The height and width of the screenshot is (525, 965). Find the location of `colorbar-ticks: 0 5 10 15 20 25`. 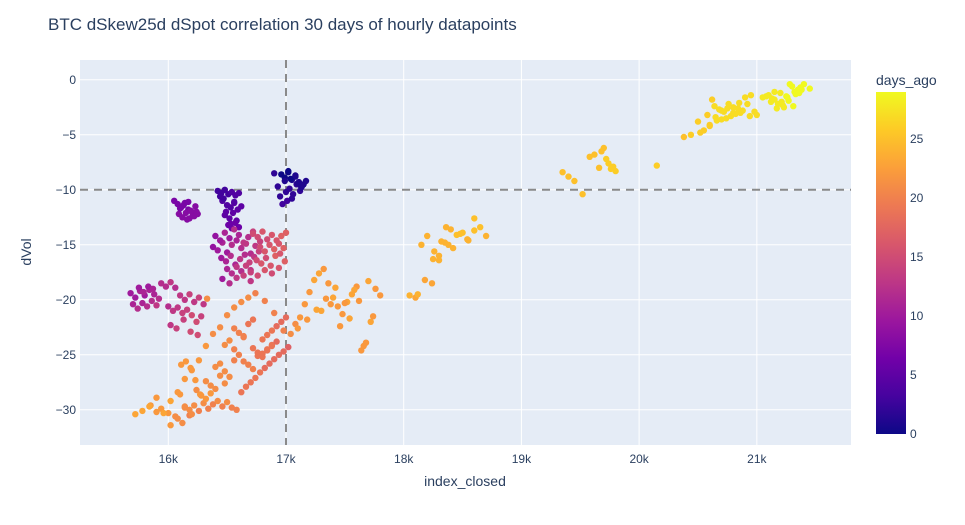

colorbar-ticks: 0 5 10 15 20 25 is located at coordinates (917, 286).